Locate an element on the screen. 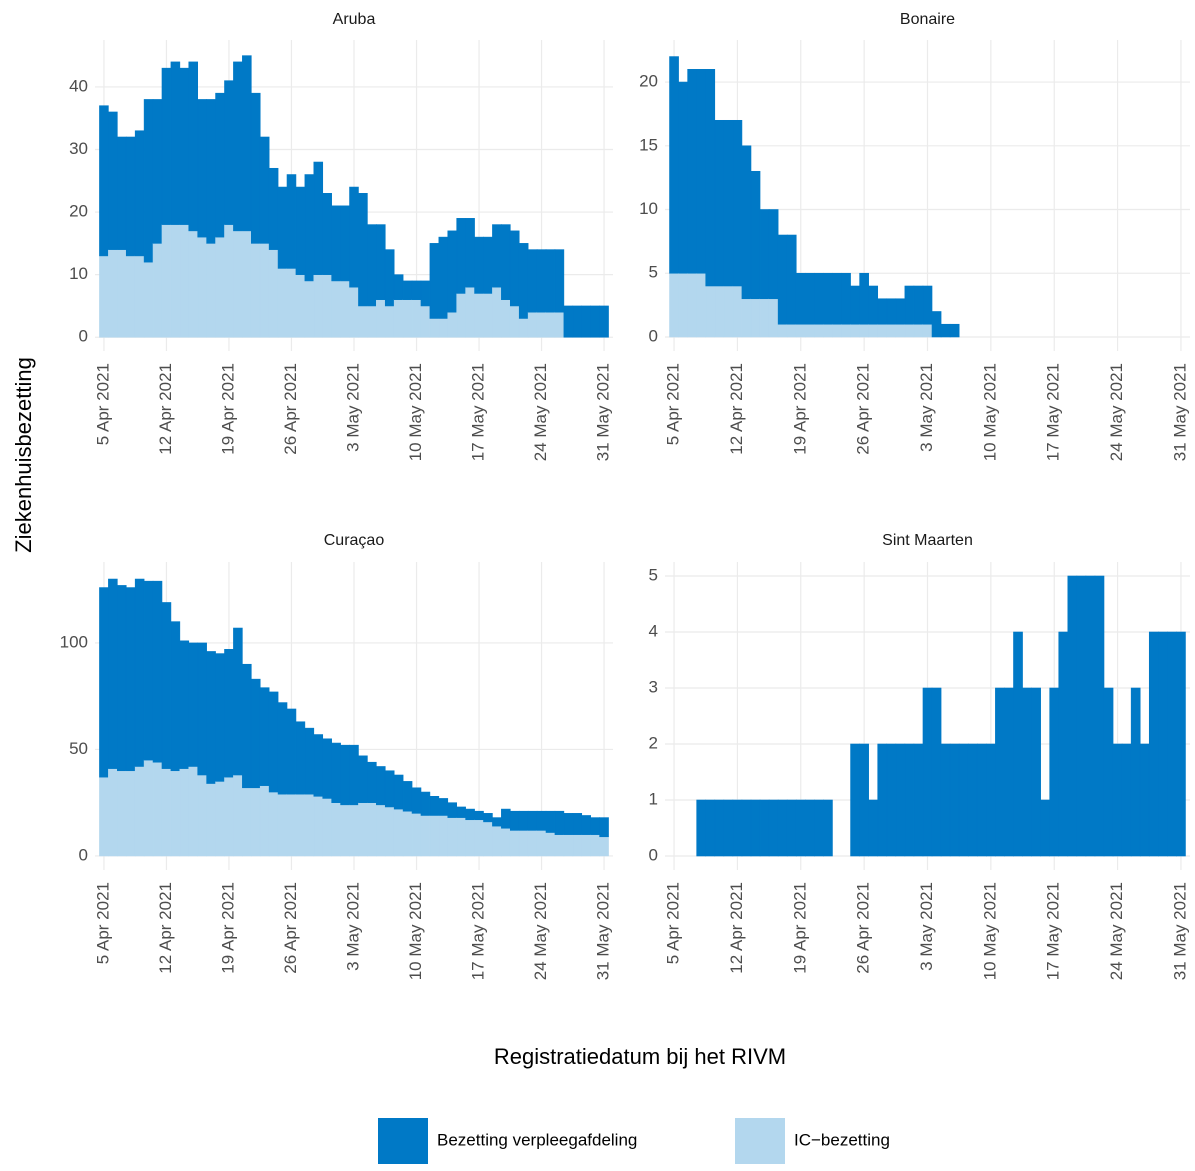 The width and height of the screenshot is (1195, 1171). y-tick-label: 10 is located at coordinates (648, 208).